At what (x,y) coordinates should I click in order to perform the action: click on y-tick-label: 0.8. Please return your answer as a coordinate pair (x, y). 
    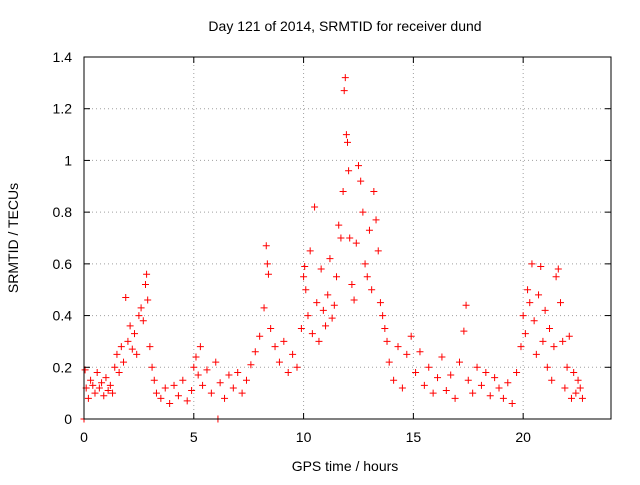
    Looking at the image, I should click on (63, 212).